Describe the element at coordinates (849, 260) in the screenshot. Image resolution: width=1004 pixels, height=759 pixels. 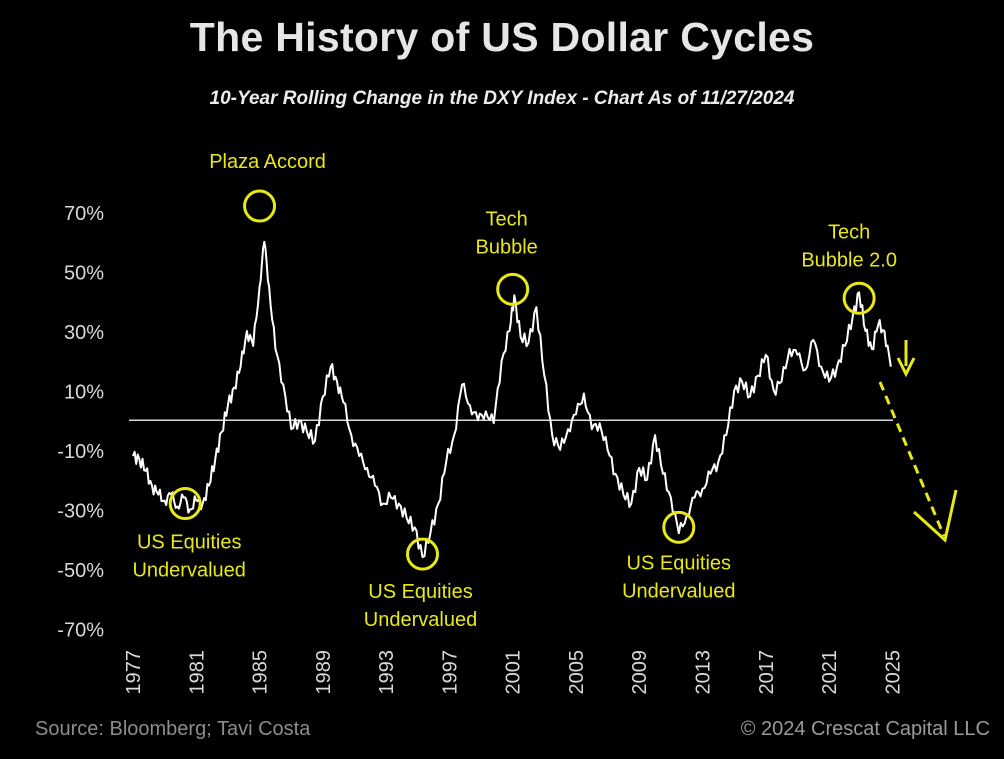
I see `annotation-label: Bubble 2.0` at that location.